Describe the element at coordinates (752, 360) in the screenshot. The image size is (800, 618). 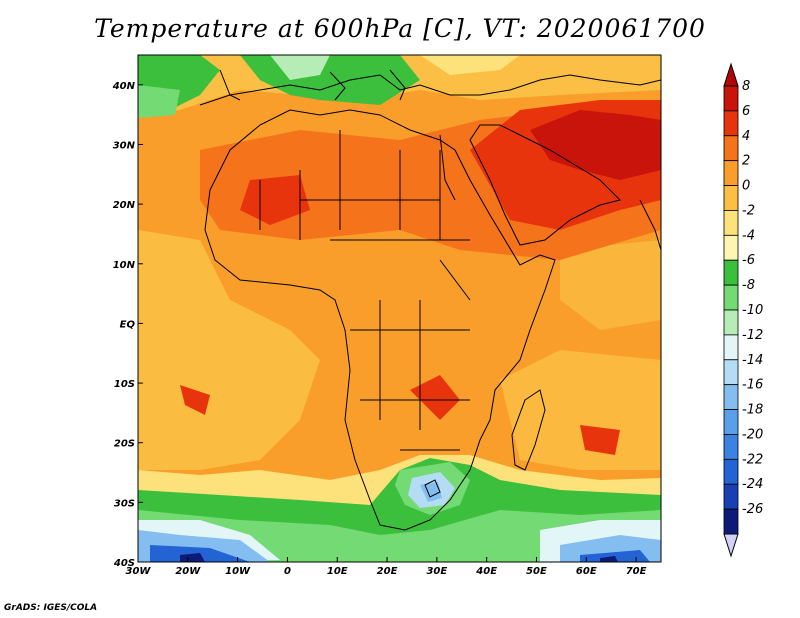
I see `colorbar-label: -14` at that location.